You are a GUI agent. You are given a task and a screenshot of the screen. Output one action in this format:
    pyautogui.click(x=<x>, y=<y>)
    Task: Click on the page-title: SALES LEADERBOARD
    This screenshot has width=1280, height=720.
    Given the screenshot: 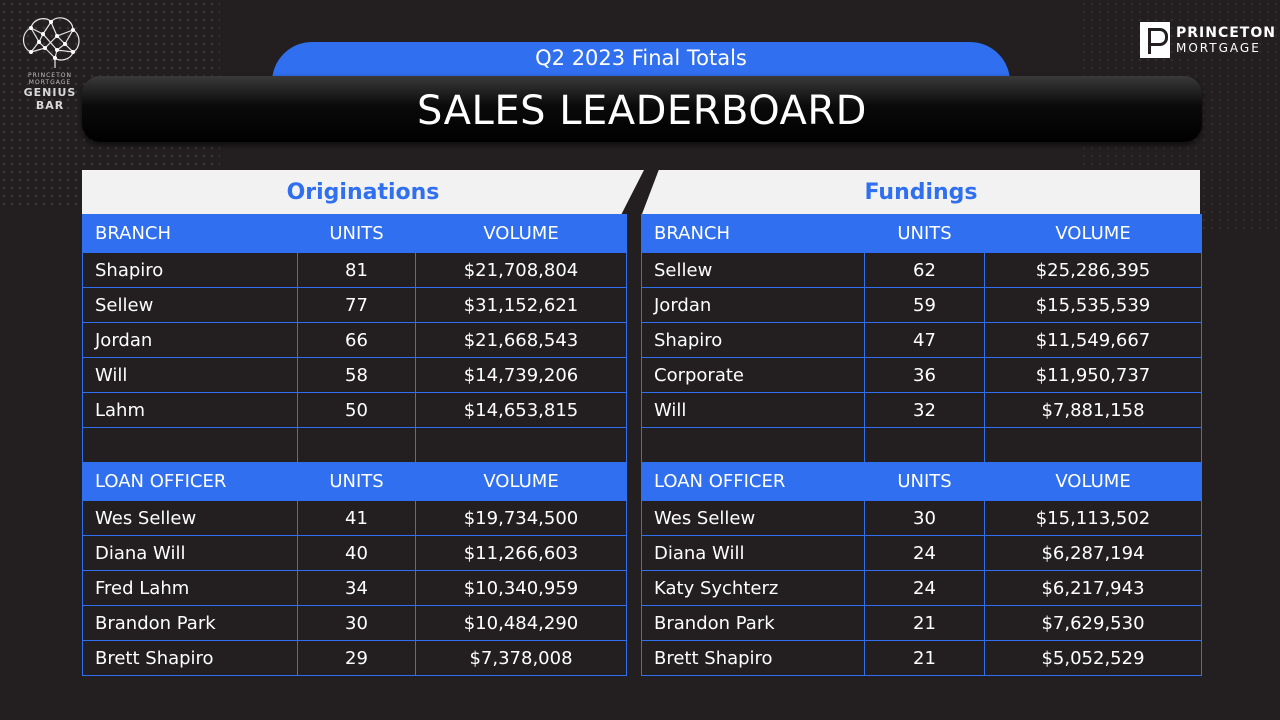 What is the action you would take?
    pyautogui.click(x=642, y=111)
    